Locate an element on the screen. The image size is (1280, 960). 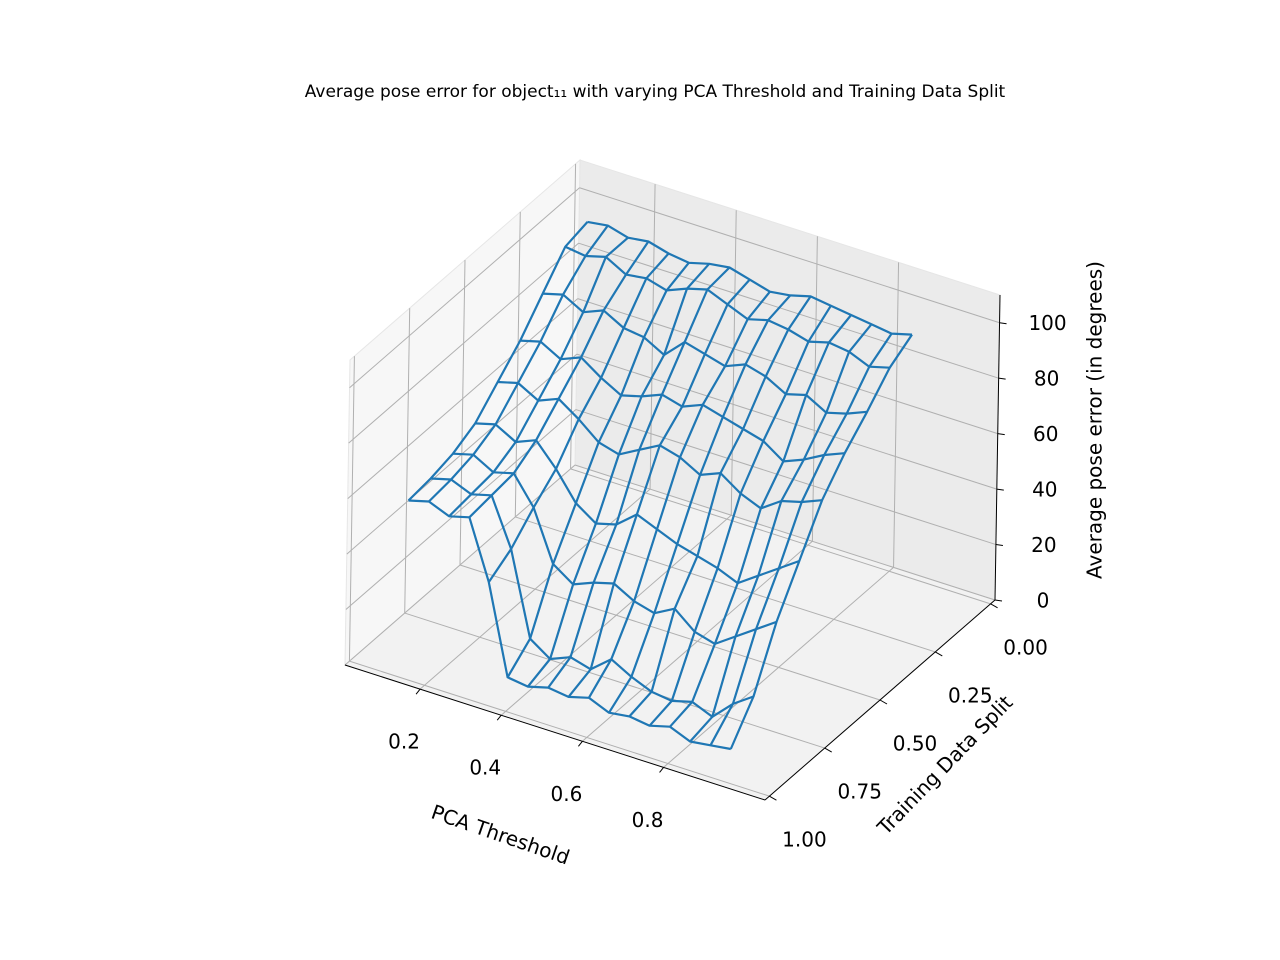
z-tick-label: 80 is located at coordinates (1046, 379).